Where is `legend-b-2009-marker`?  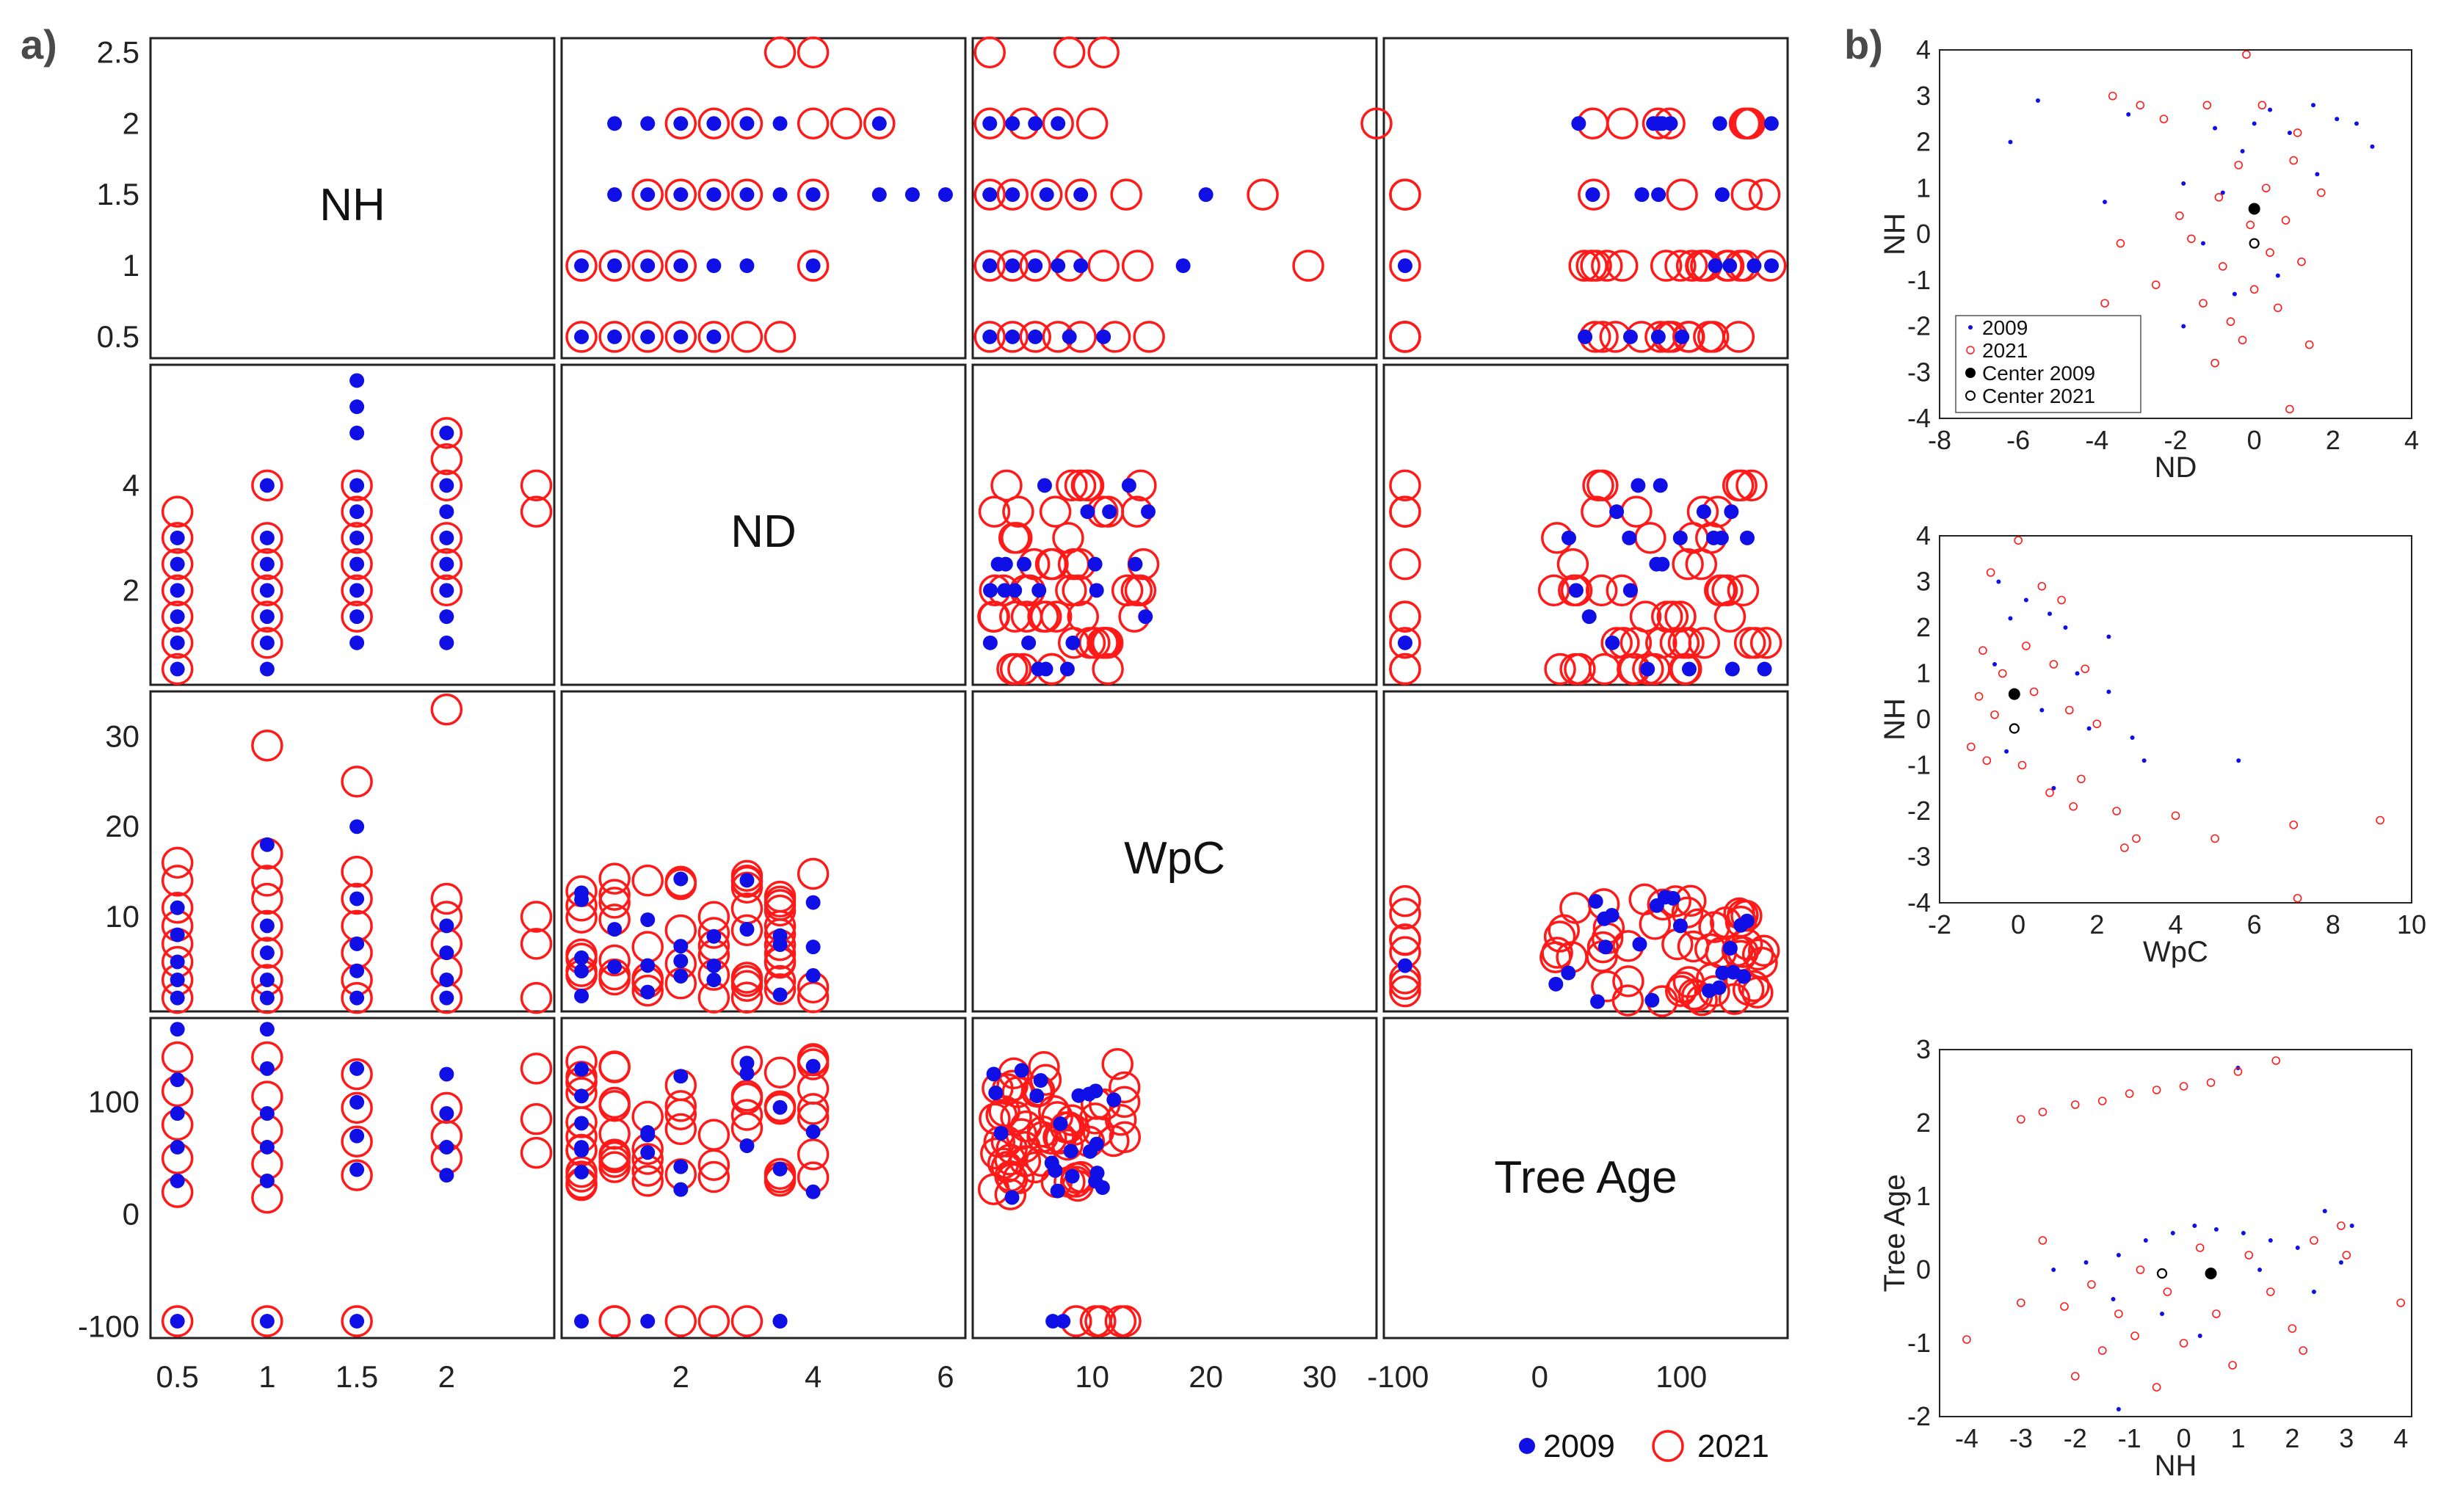
legend-b-2009-marker is located at coordinates (1970, 327).